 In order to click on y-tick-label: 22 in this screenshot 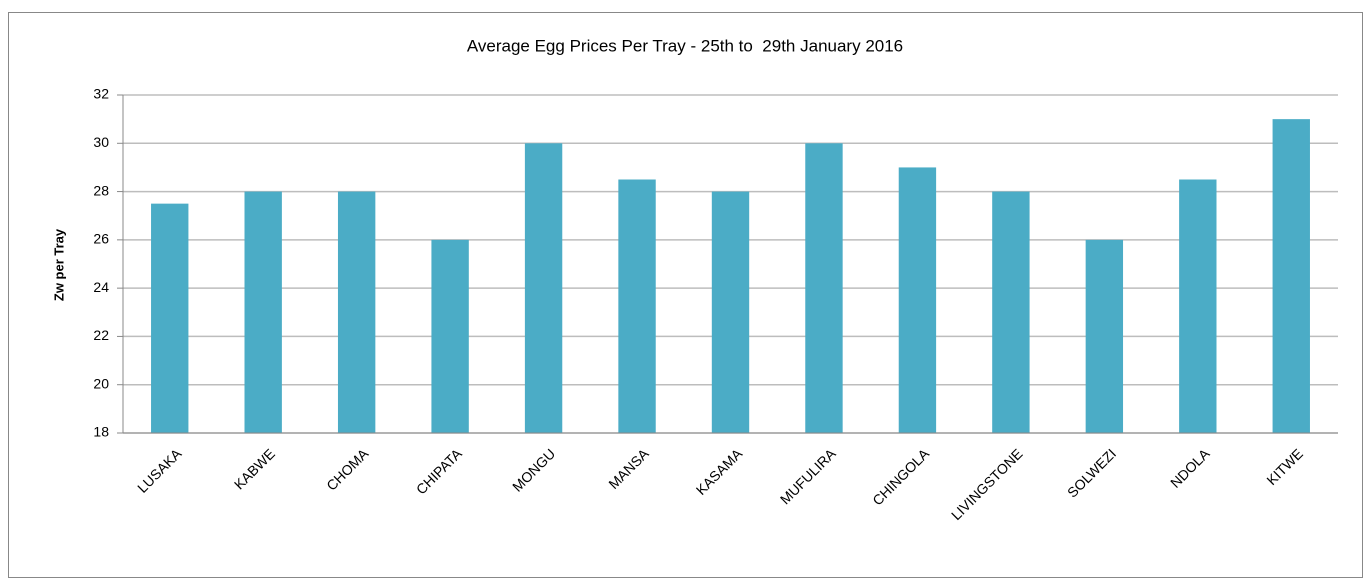, I will do `click(101, 335)`.